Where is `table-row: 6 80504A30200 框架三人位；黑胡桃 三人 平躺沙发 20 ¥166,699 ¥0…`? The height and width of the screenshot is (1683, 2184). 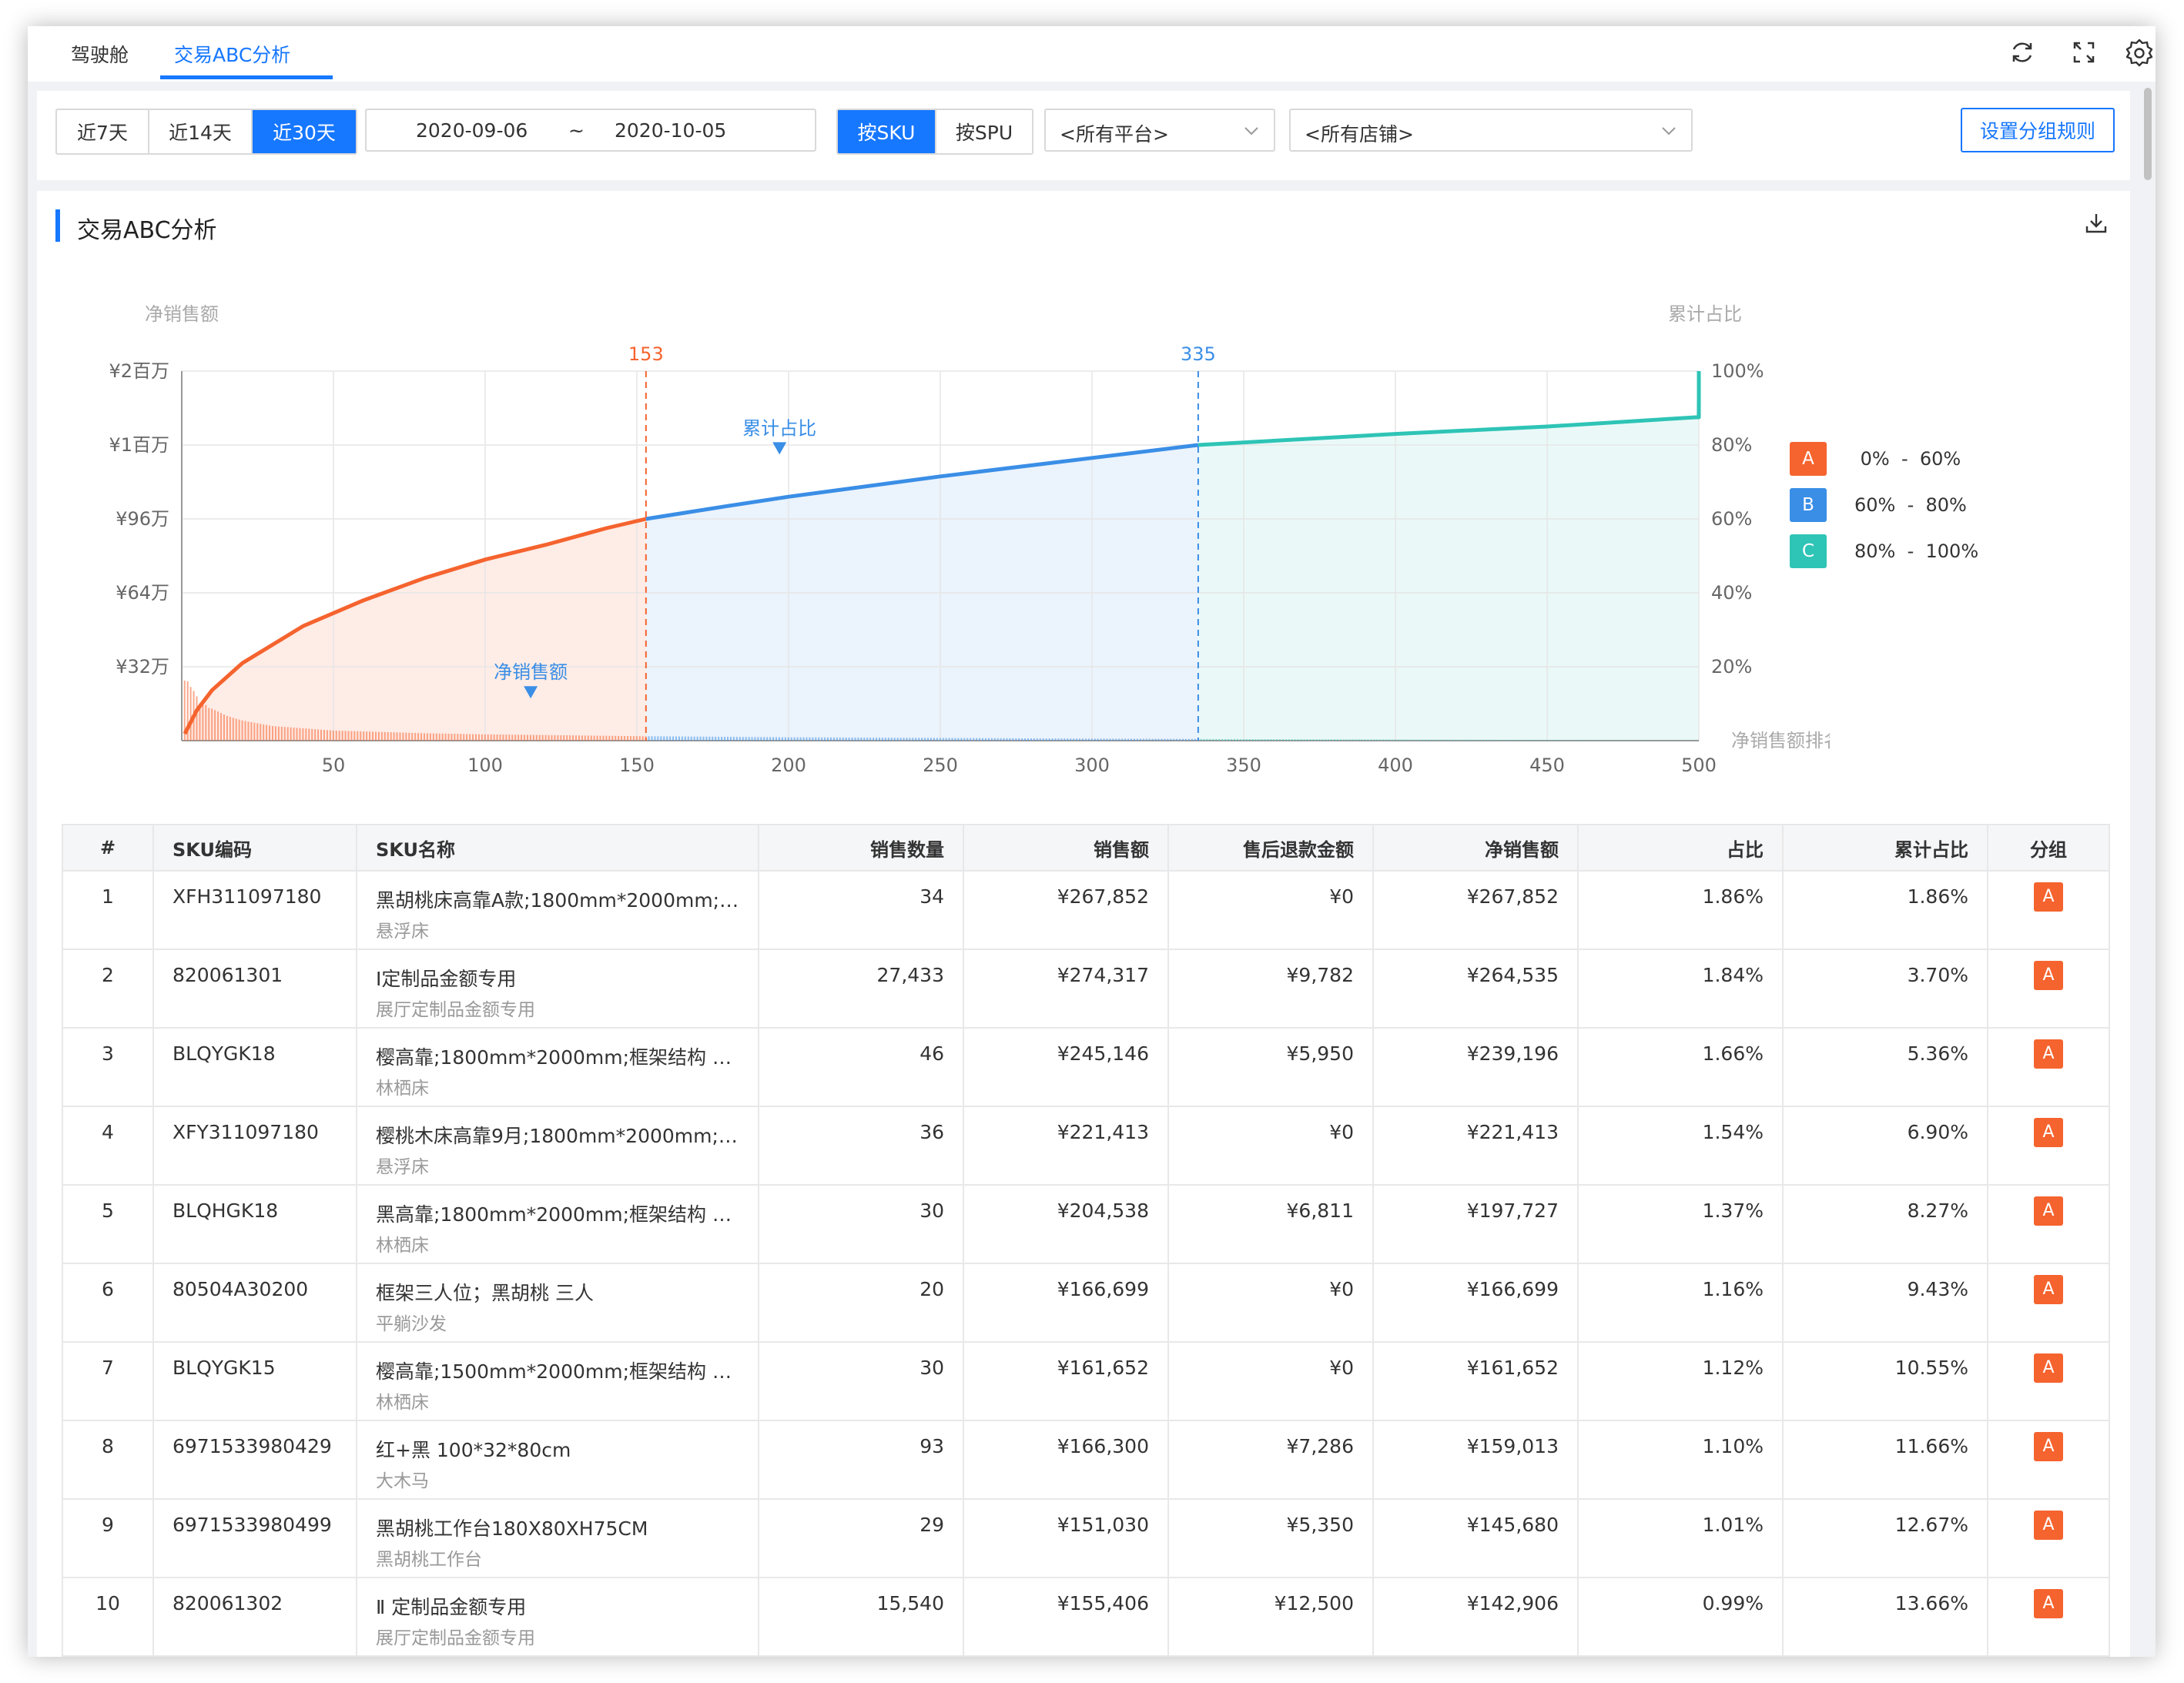 table-row: 6 80504A30200 框架三人位；黑胡桃 三人 平躺沙发 20 ¥166,699 ¥0… is located at coordinates (1086, 1303).